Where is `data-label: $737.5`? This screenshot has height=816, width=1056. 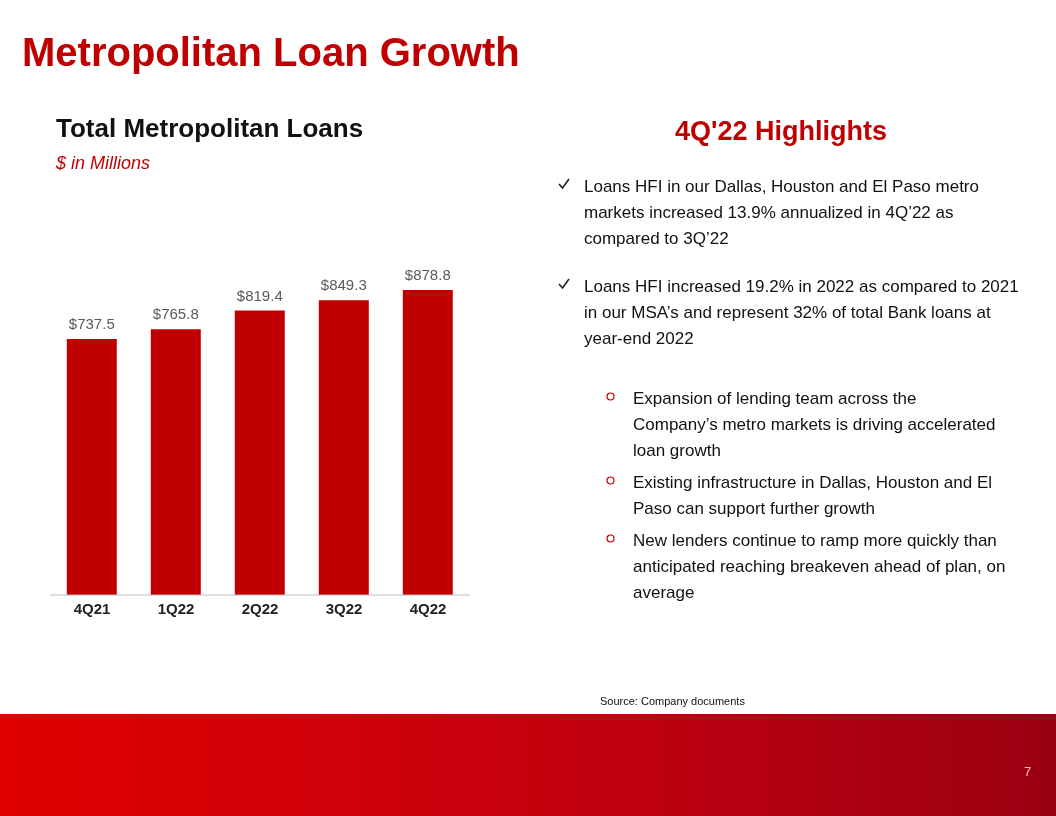
data-label: $737.5 is located at coordinates (91, 324).